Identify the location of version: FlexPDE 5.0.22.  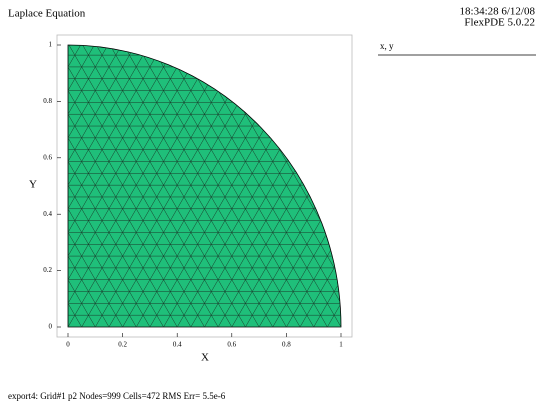
(499, 23).